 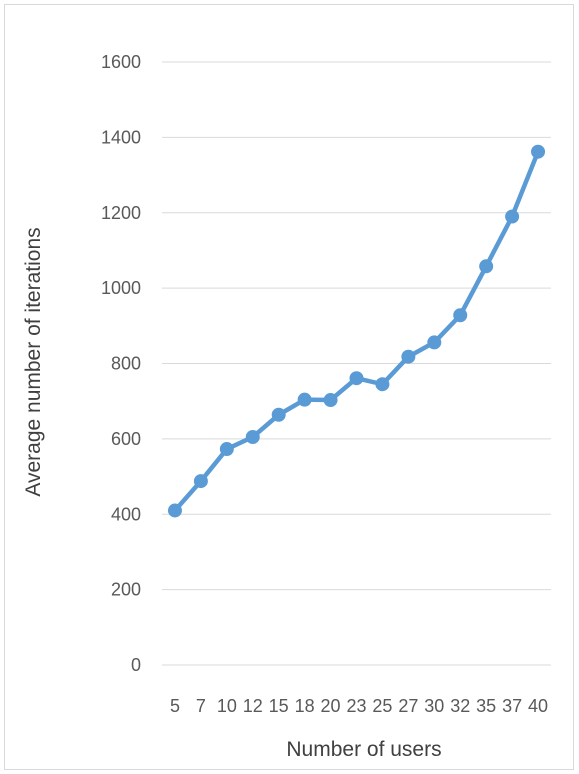 I want to click on x-tick-label: 12, so click(x=253, y=706).